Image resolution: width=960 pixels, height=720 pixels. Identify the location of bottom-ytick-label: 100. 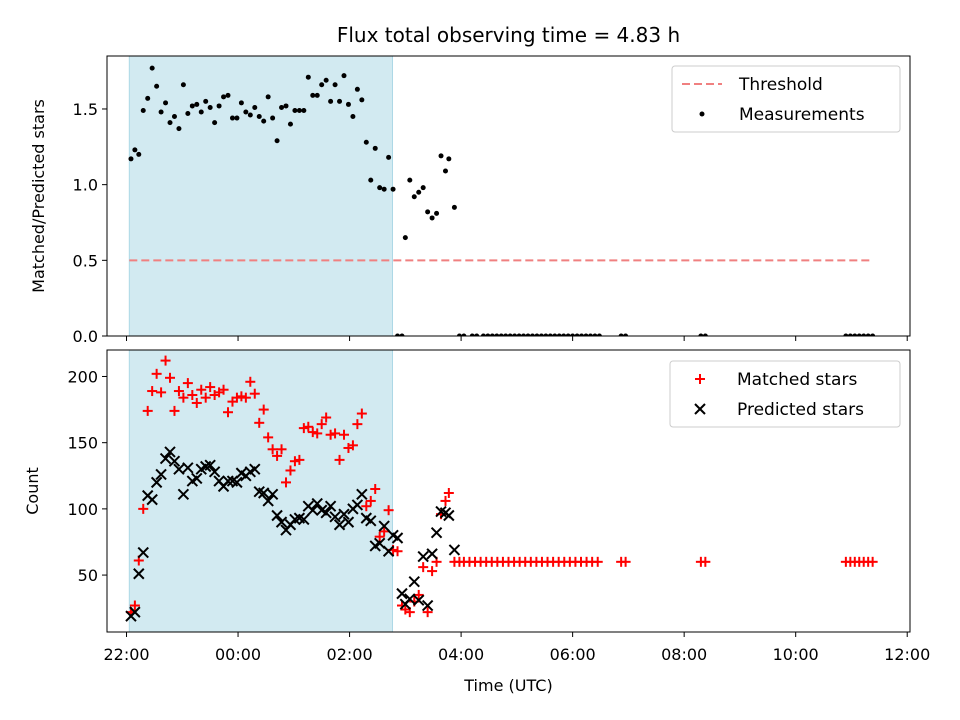
(82, 509).